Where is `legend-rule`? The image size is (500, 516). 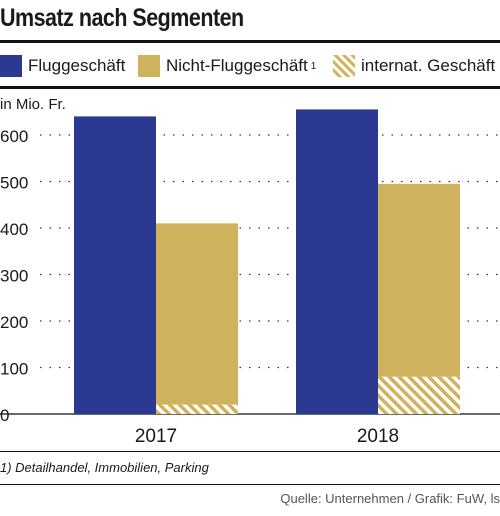 legend-rule is located at coordinates (250, 87).